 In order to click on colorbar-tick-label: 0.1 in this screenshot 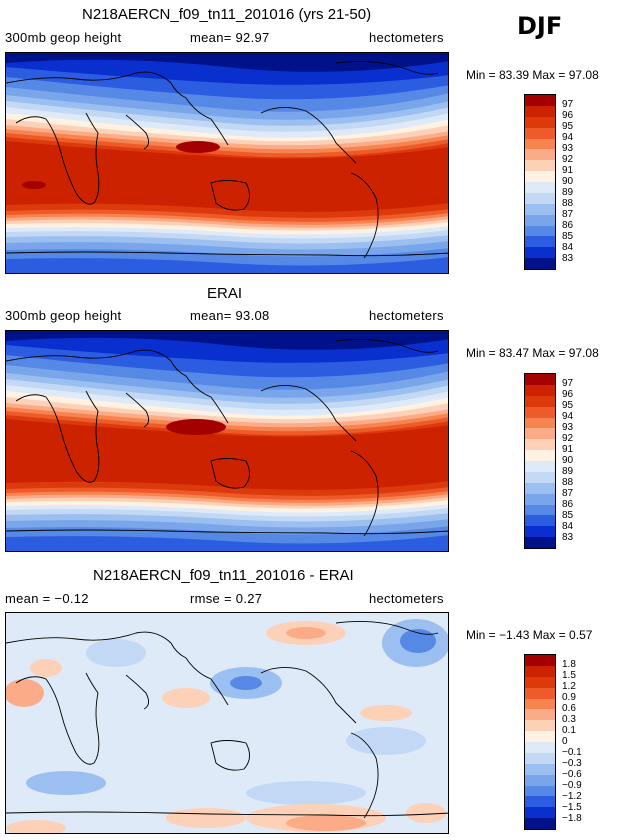, I will do `click(569, 730)`.